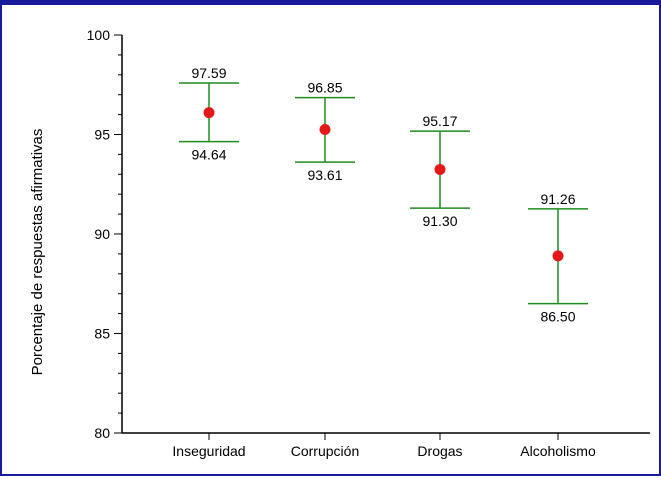 The height and width of the screenshot is (479, 661). I want to click on lower-value-label: 86.50, so click(557, 317).